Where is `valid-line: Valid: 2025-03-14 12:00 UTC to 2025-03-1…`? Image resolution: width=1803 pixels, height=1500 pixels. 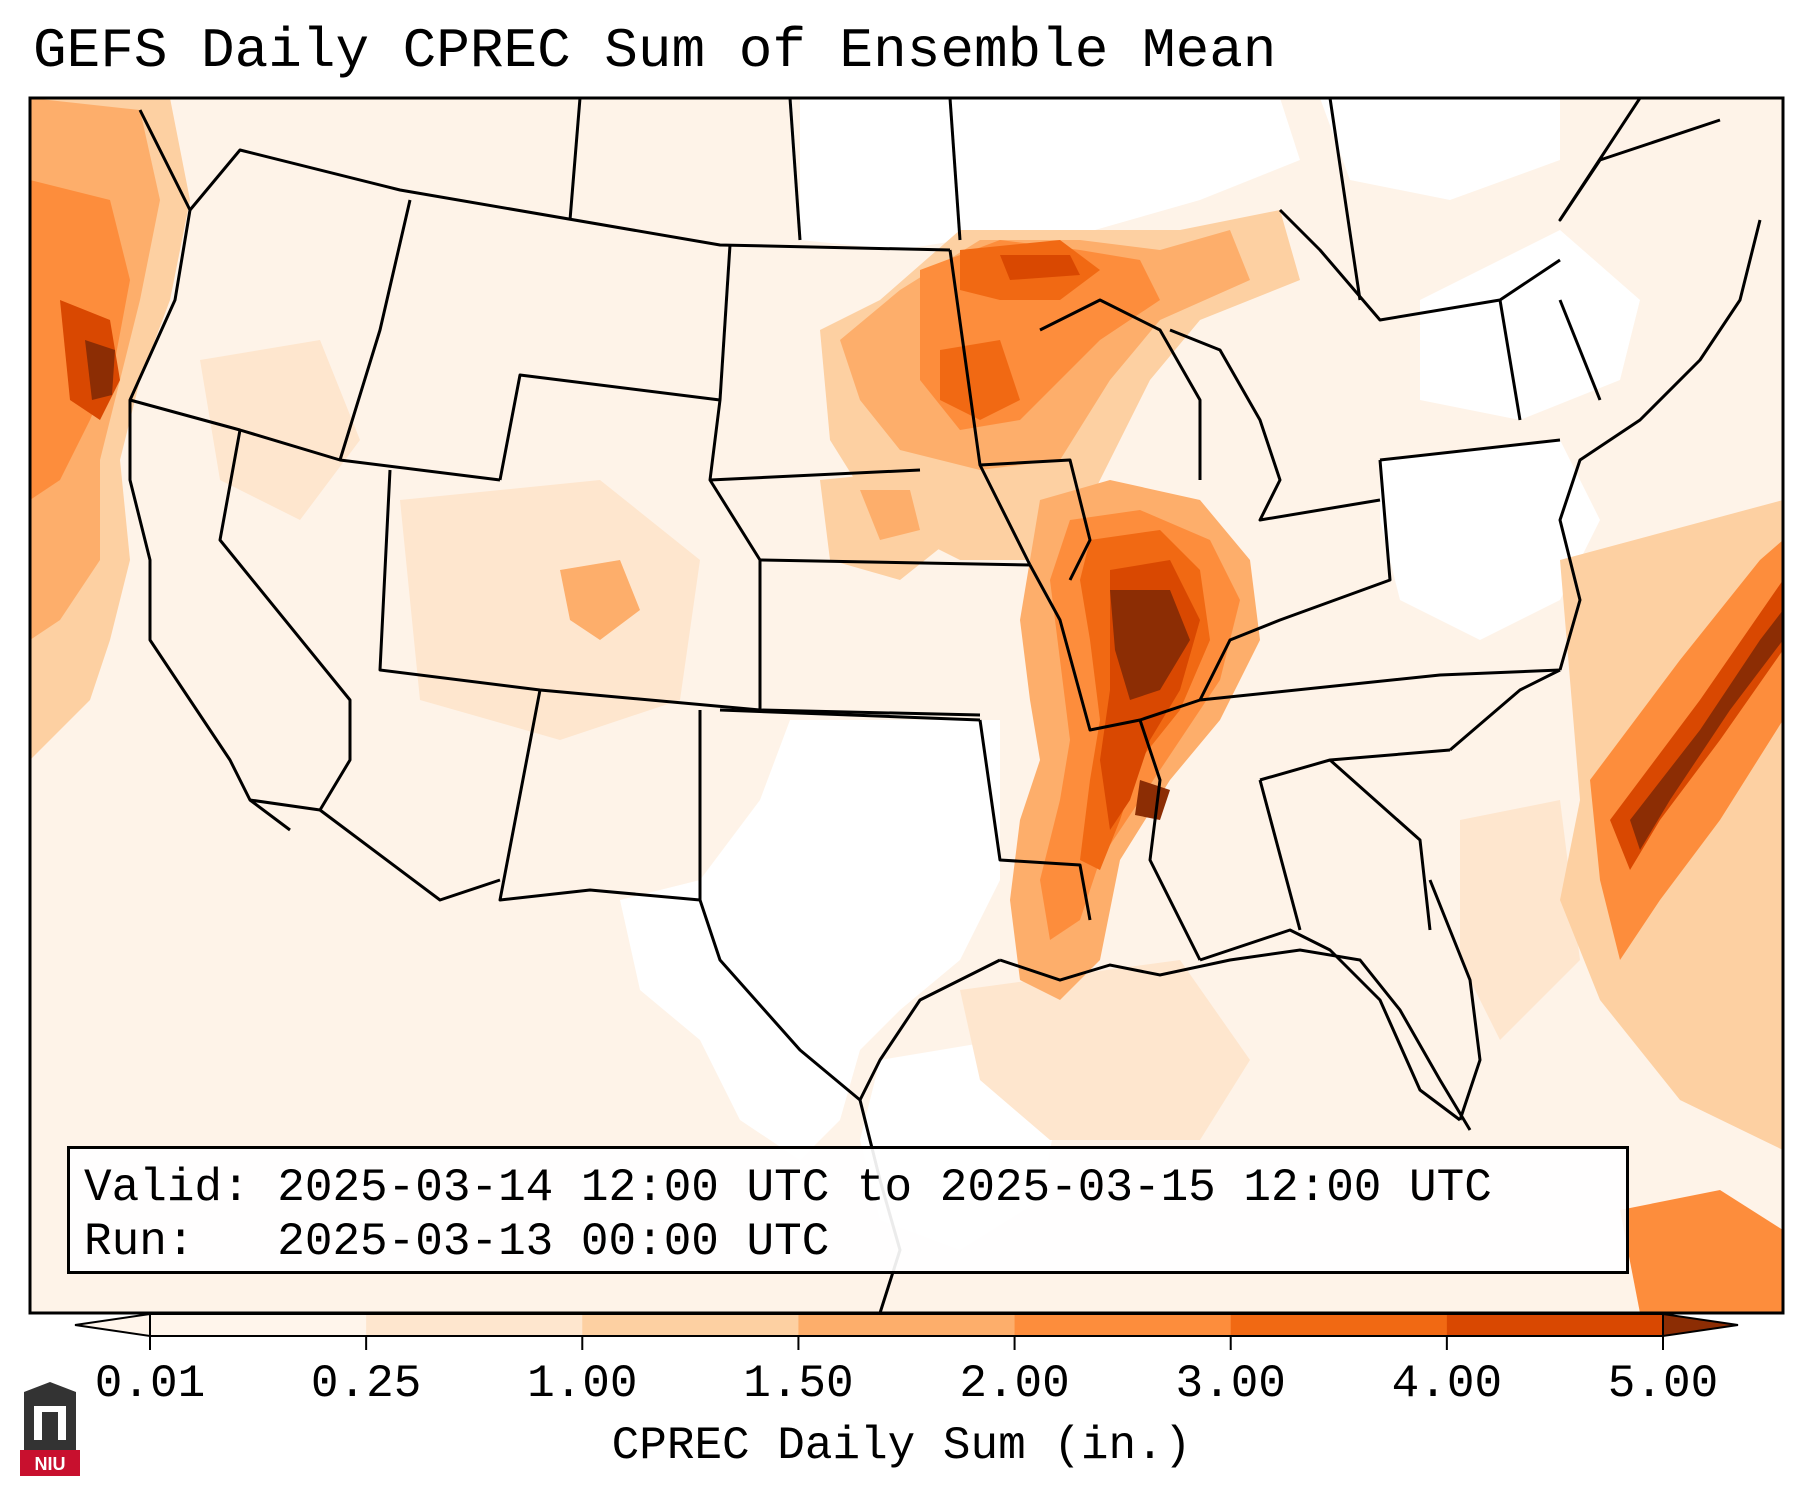
valid-line: Valid: 2025-03-14 12:00 UTC to 2025-03-1… is located at coordinates (788, 1188).